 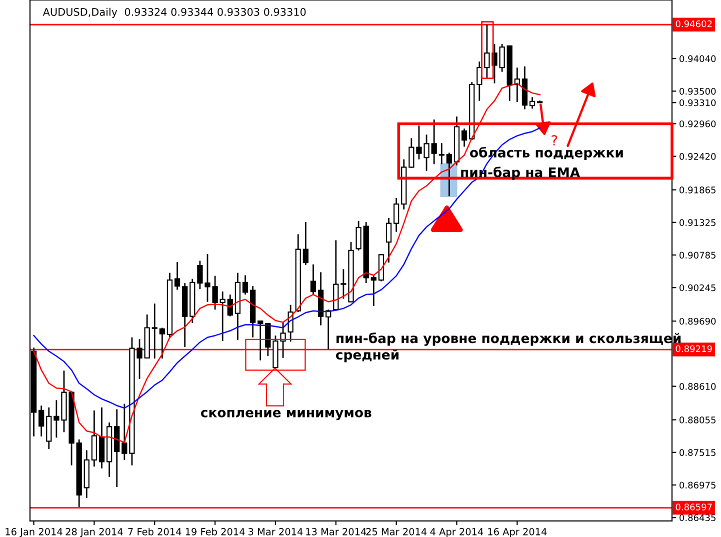 What do you see at coordinates (174, 13) in the screenshot?
I see `text: AUDUSD,Daily 0.93324 0.93344 0.93303 0.93310` at bounding box center [174, 13].